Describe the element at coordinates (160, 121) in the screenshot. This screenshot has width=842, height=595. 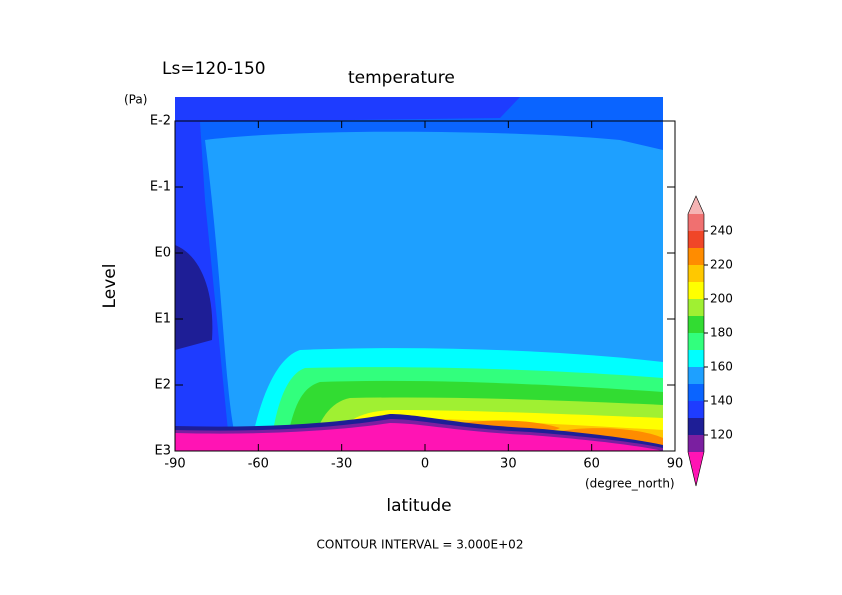
I see `y-tick-label: E-2` at that location.